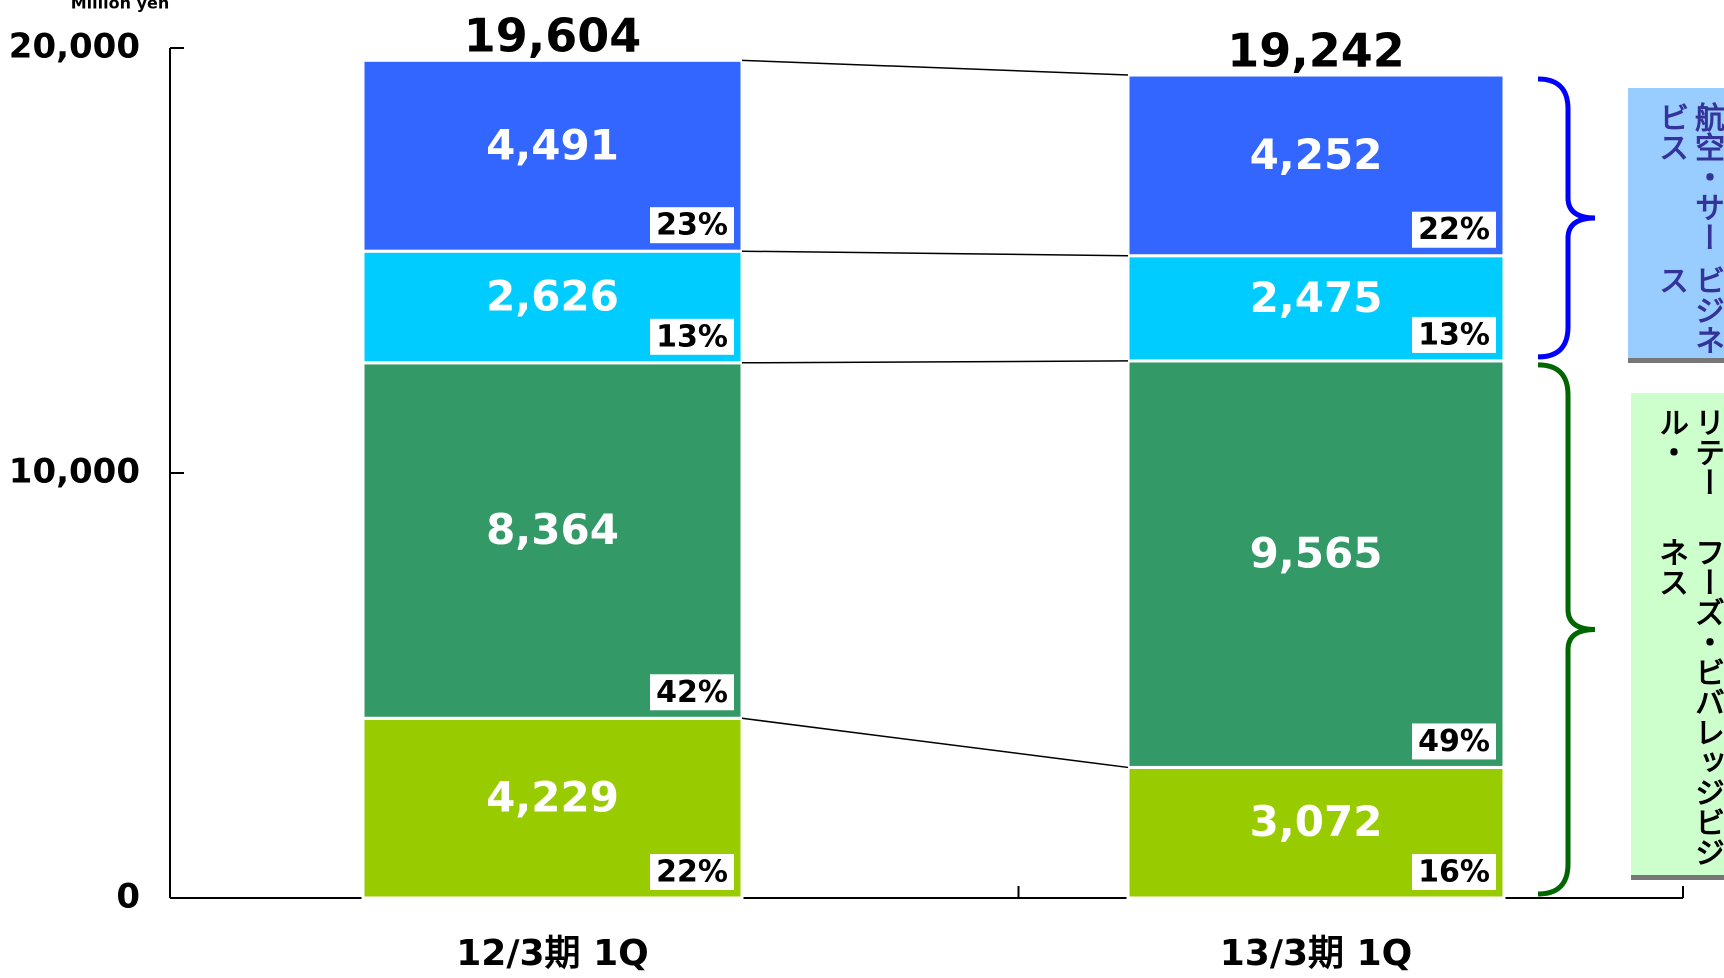 This screenshot has width=1724, height=978. I want to click on group-label-line: 航空・サービス, so click(1688, 177).